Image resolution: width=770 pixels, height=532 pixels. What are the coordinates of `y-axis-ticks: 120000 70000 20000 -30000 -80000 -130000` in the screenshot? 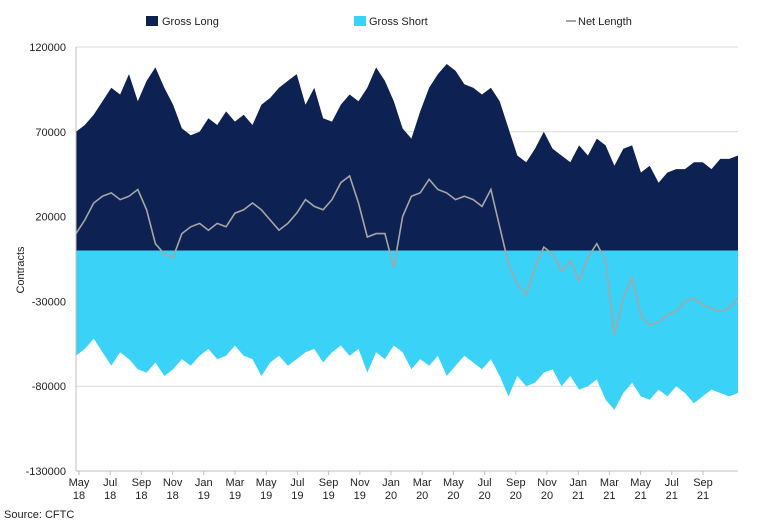 It's located at (46, 260).